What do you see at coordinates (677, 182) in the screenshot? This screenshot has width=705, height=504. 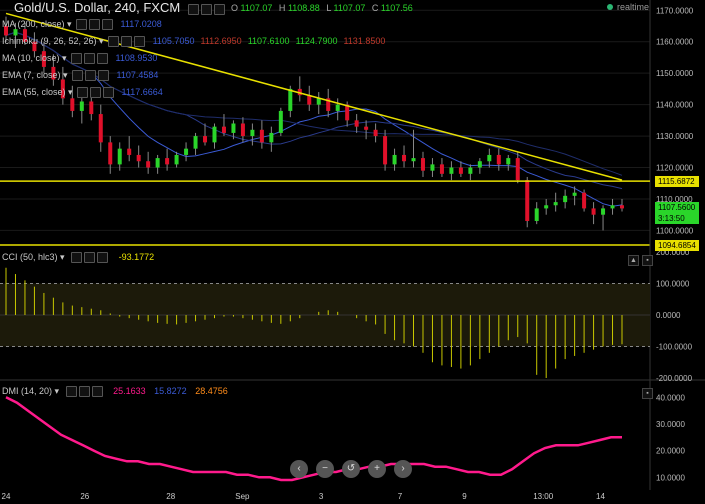 I see `price-tag: 1115.6872` at bounding box center [677, 182].